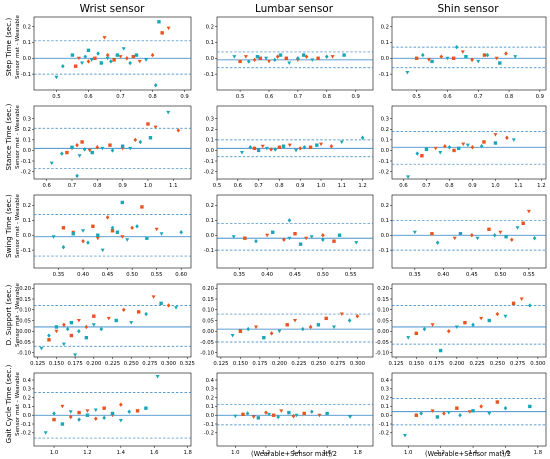 The image size is (550, 459). What do you see at coordinates (25, 321) in the screenshot?
I see `y-tick-label-dsupport-wrist-3: 0.05` at bounding box center [25, 321].